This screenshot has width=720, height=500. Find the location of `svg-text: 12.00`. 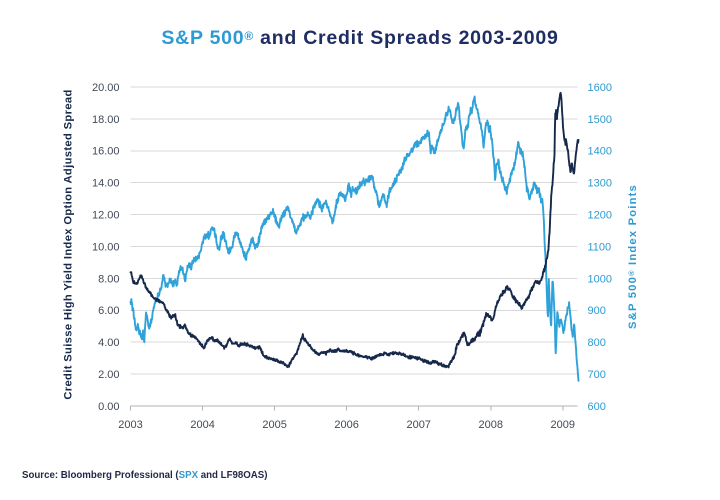

svg-text: 12.00 is located at coordinates (106, 216).